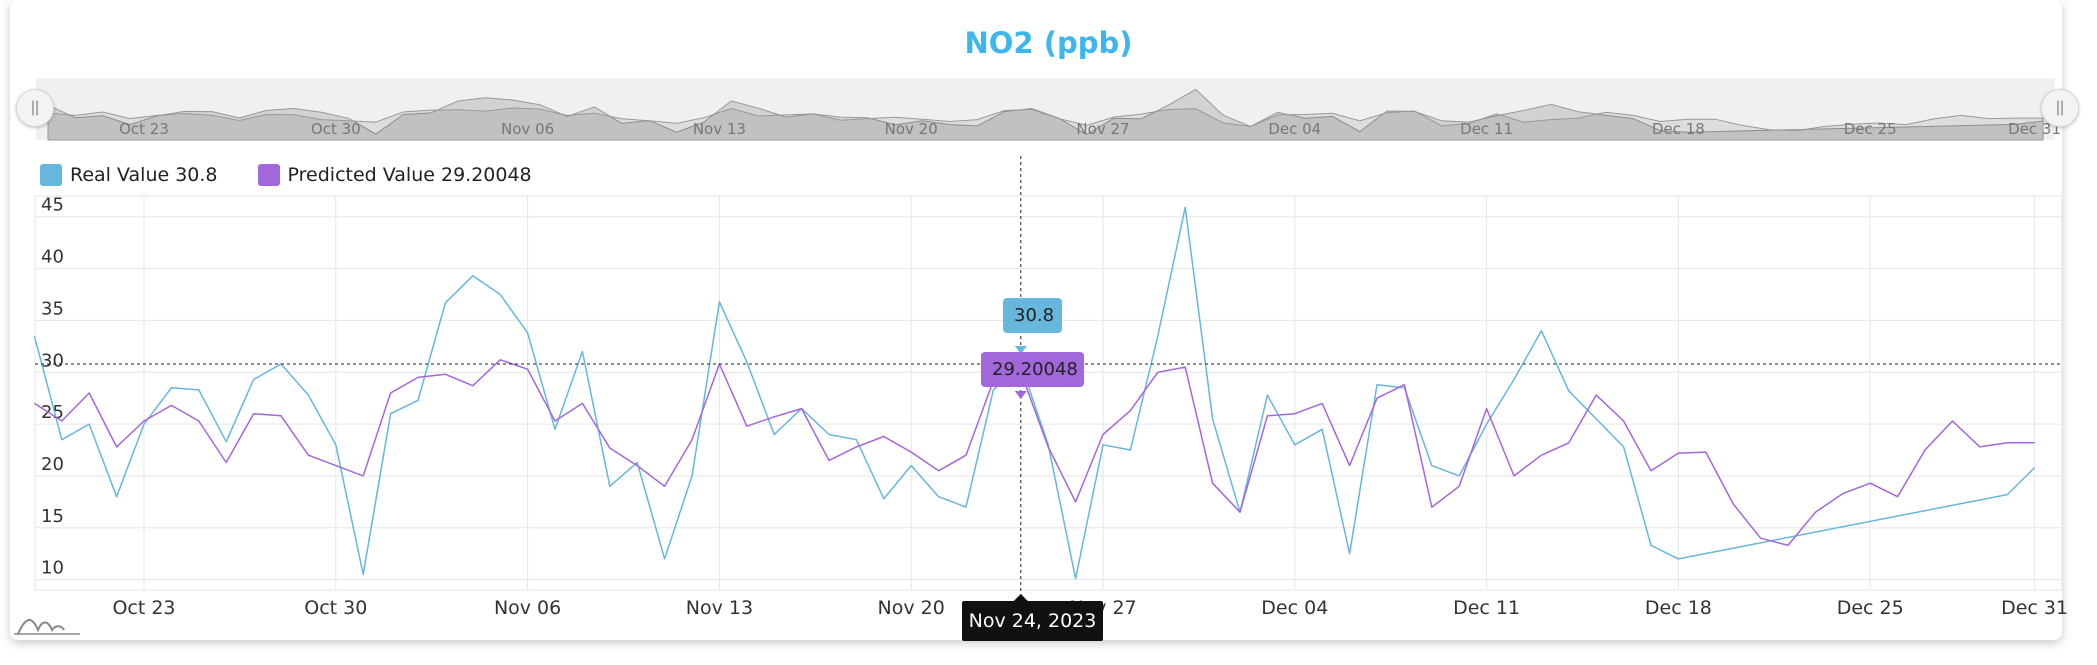 The image size is (2097, 665). Describe the element at coordinates (144, 129) in the screenshot. I see `scrollbar-tick-label: Oct 23` at that location.